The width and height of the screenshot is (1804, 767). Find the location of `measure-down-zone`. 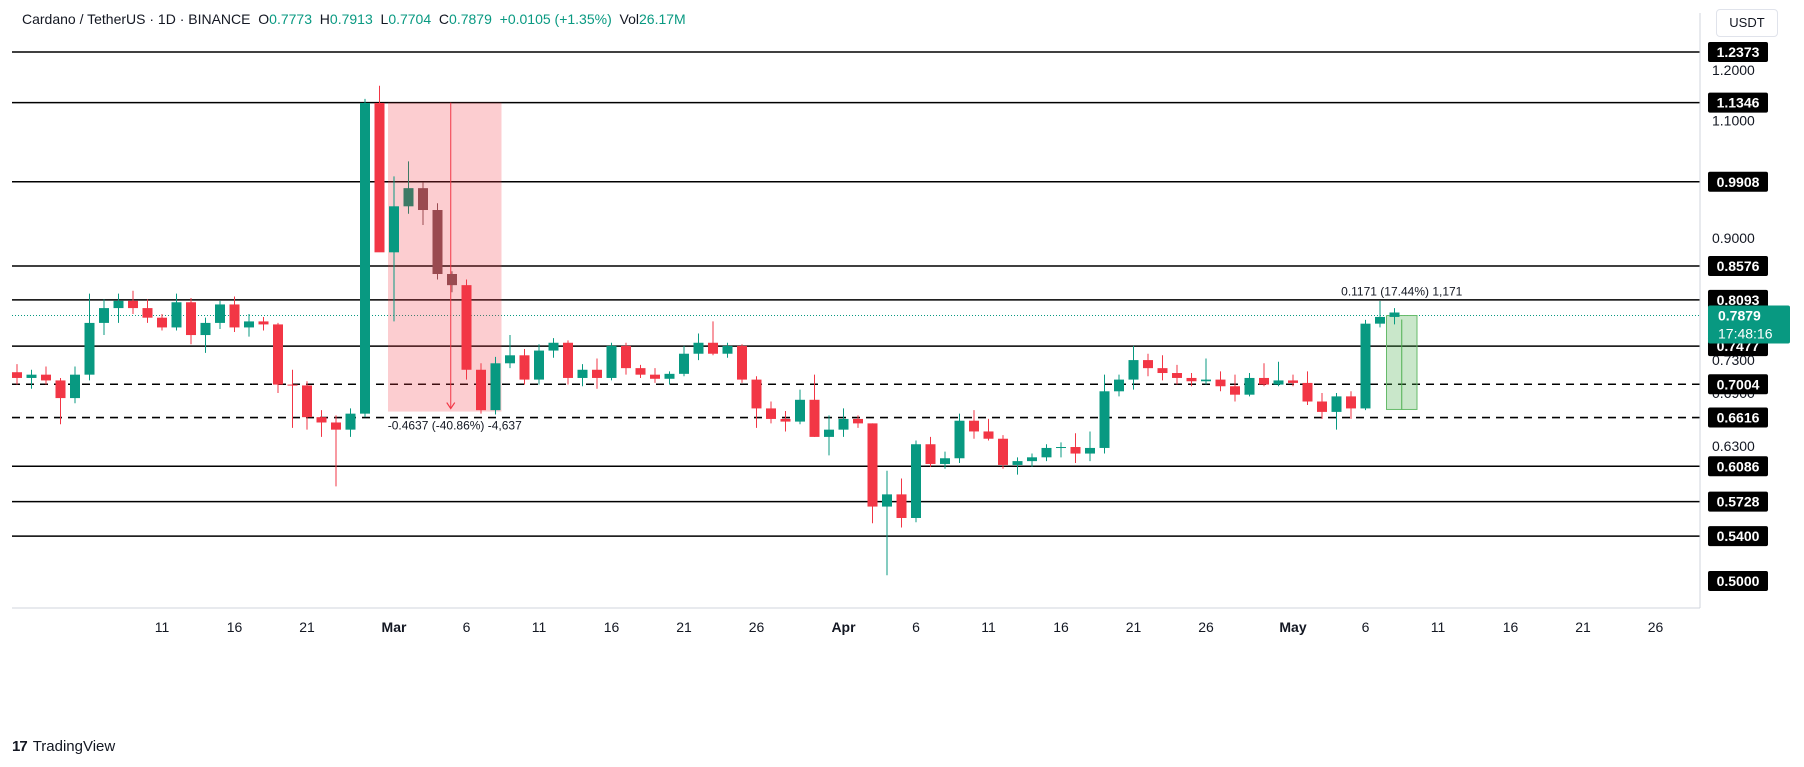

measure-down-zone is located at coordinates (445, 257).